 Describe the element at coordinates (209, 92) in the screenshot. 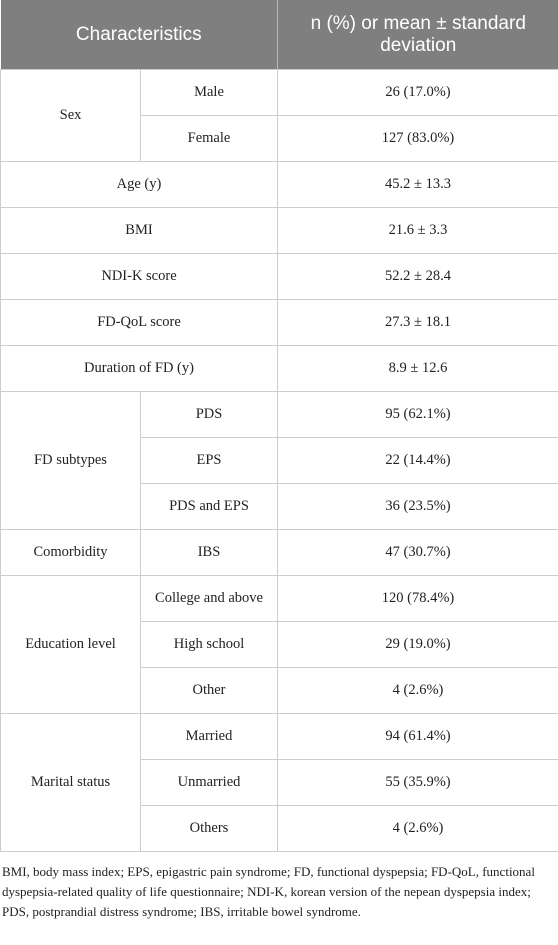

I see `table-cell: Male` at that location.